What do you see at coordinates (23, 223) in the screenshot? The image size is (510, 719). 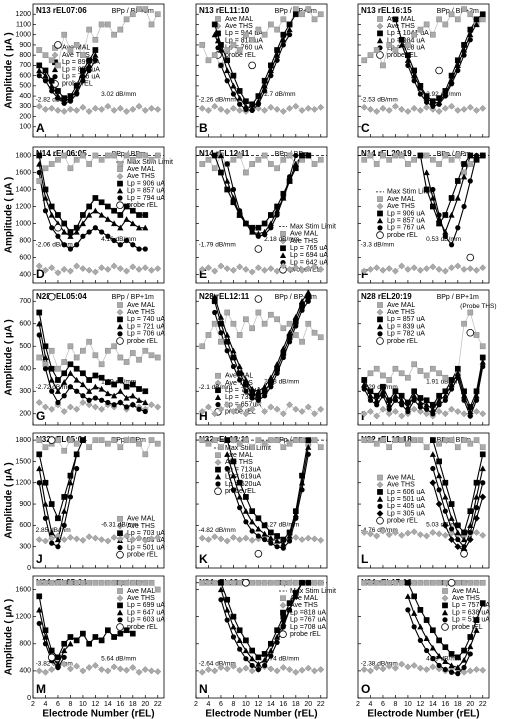 I see `y-tick-label: 1000` at bounding box center [23, 223].